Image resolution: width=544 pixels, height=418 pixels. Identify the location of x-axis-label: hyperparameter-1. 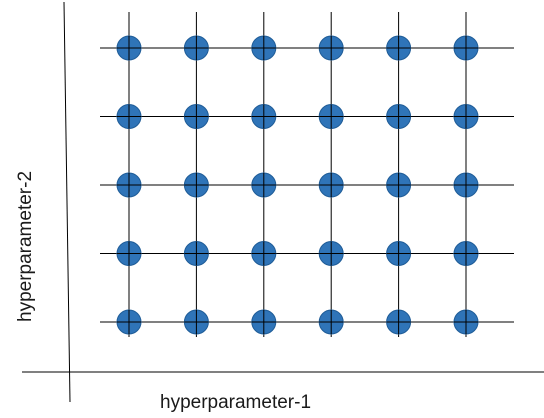
(235, 402).